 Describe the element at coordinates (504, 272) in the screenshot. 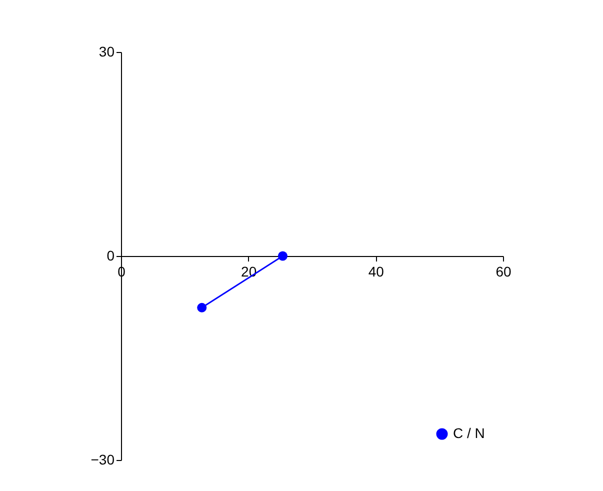

I see `x-tick-label: 60` at that location.